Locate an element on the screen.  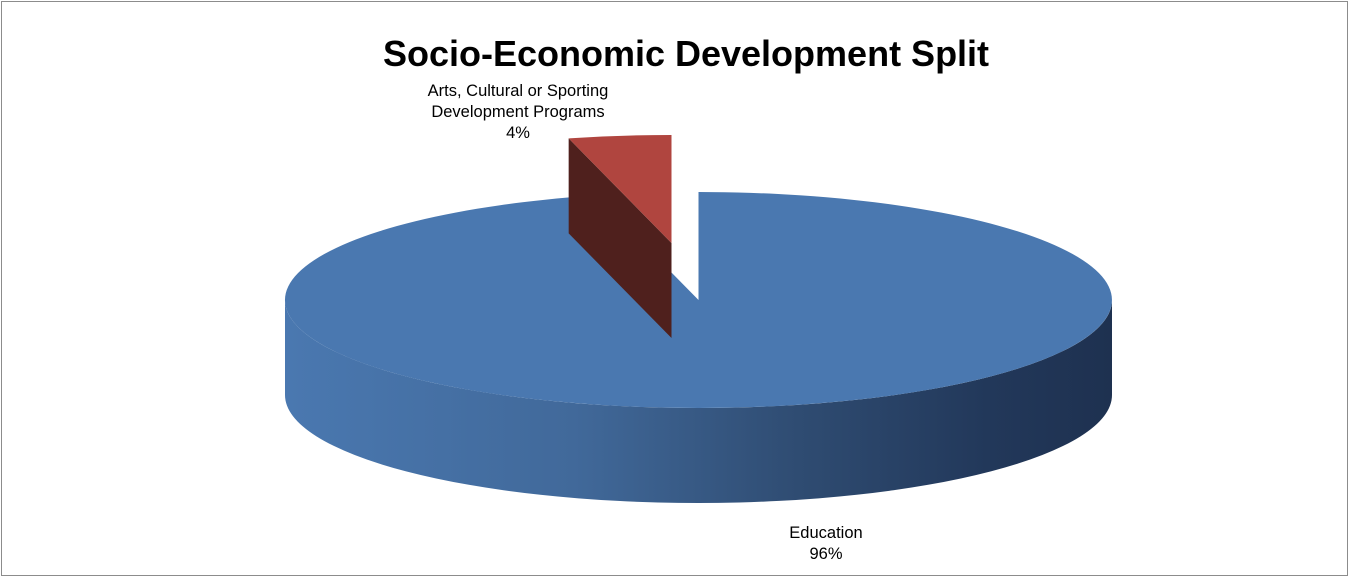
data-label-text: Education is located at coordinates (825, 533).